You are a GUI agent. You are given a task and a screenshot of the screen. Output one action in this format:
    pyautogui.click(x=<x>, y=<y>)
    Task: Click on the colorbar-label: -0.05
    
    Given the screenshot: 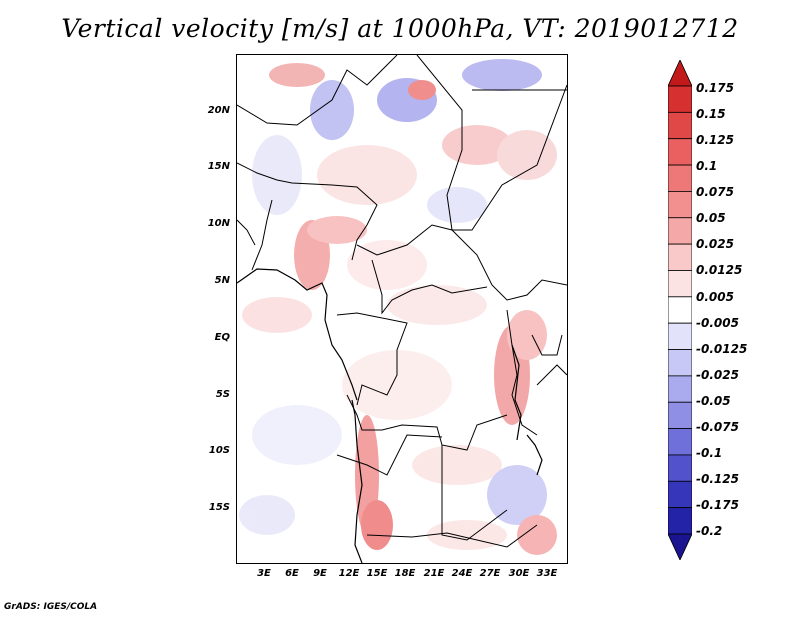 What is the action you would take?
    pyautogui.click(x=713, y=401)
    